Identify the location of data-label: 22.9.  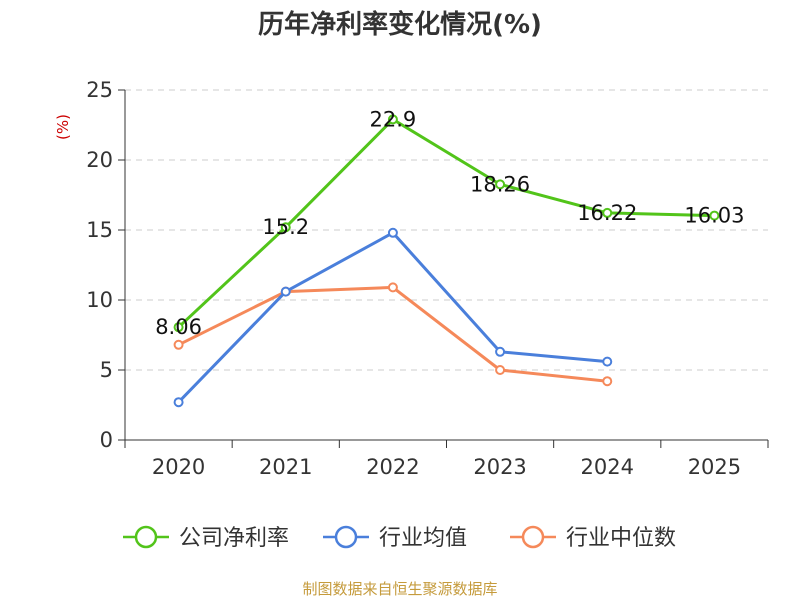
(393, 119).